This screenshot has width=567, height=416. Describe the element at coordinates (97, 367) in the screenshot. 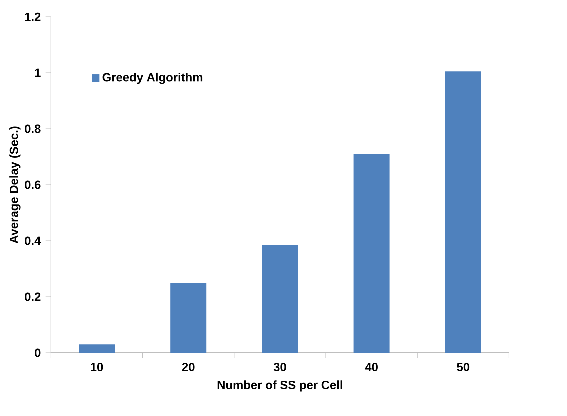

I see `x-tick-label: 10` at that location.